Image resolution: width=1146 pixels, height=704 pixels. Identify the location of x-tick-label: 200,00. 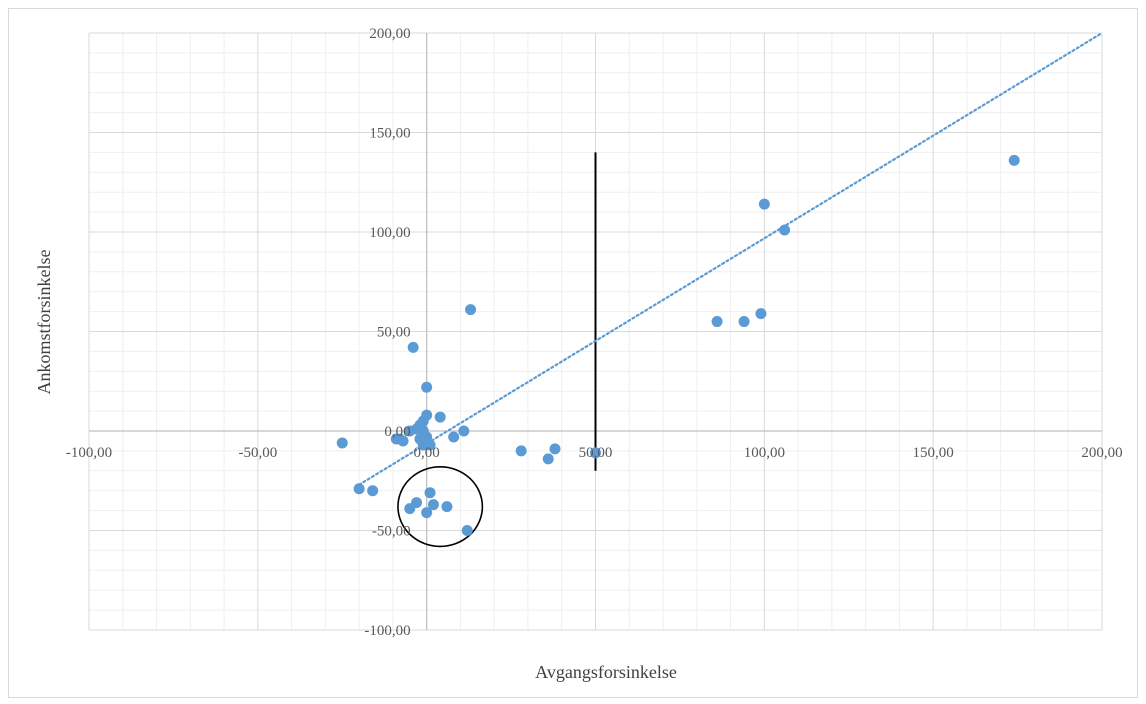
(1101, 453).